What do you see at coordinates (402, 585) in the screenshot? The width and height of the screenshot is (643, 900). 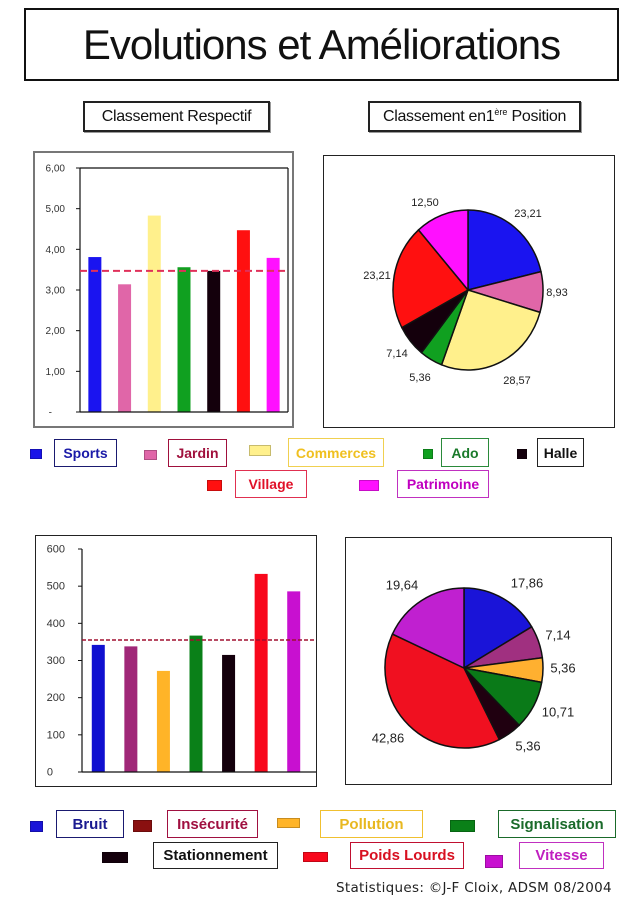 I see `pie-label-vitesse: 19,64` at bounding box center [402, 585].